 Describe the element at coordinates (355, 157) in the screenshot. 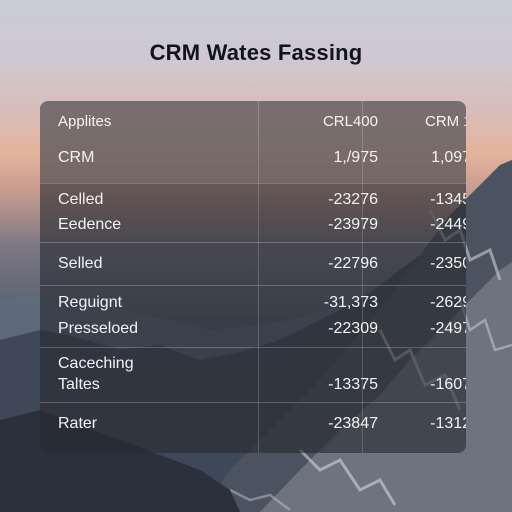

I see `row-value: 1,/975` at that location.